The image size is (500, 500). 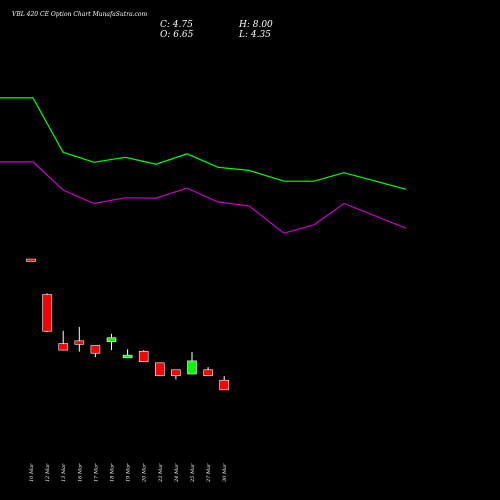 What do you see at coordinates (177, 473) in the screenshot?
I see `x-tick-label: 24 Mar` at bounding box center [177, 473].